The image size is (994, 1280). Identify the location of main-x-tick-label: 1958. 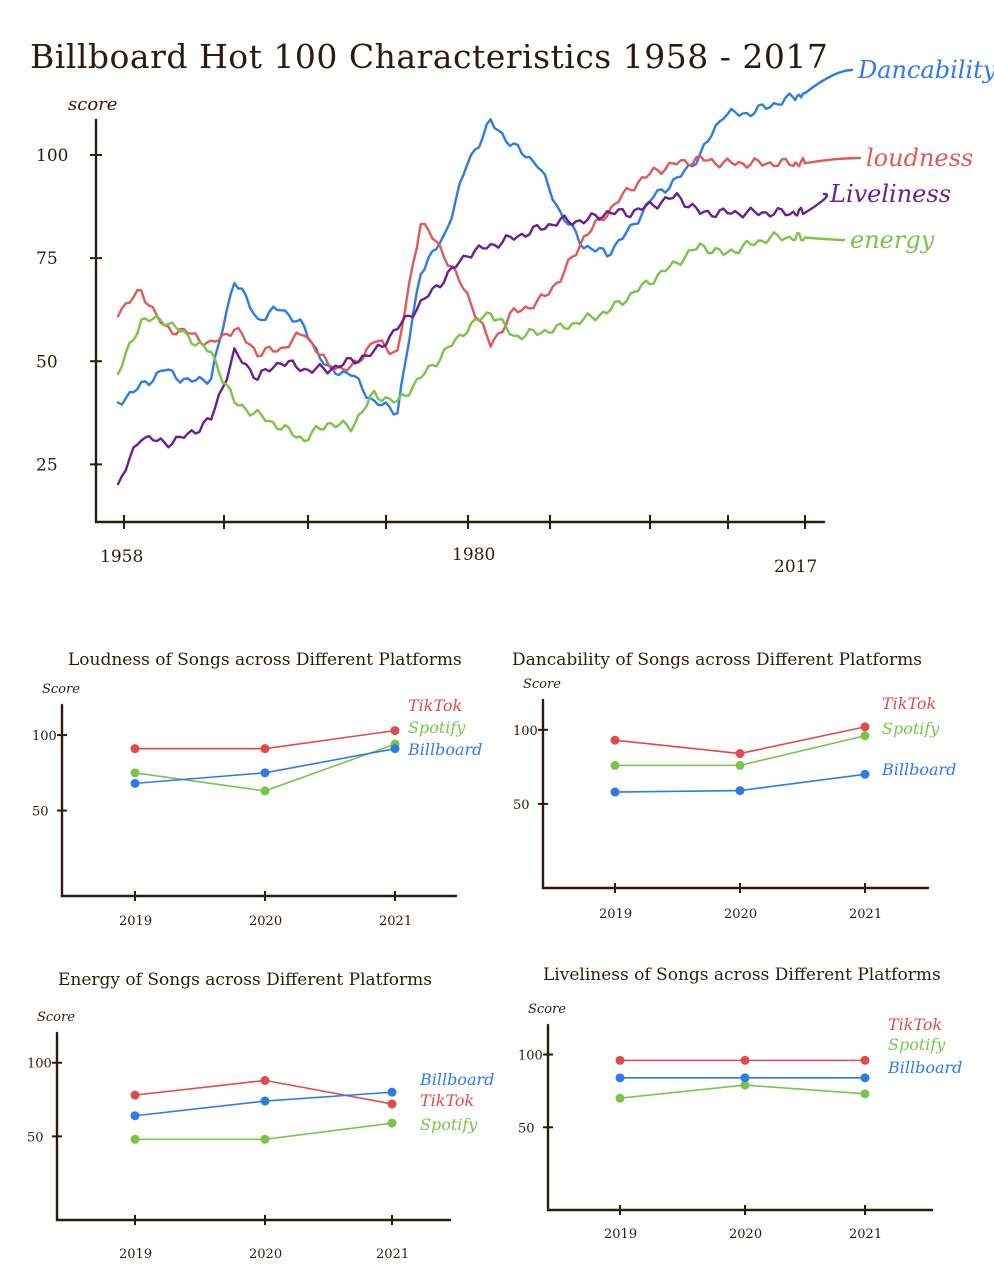
(121, 557).